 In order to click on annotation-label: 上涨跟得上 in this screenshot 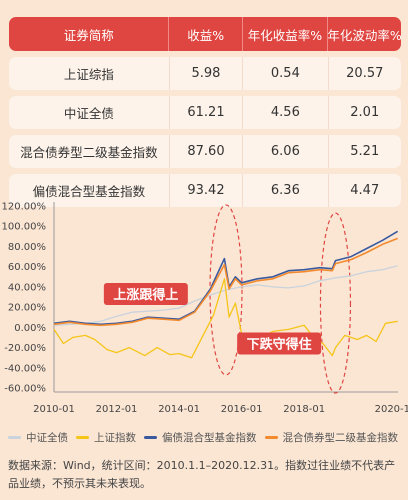, I will do `click(145, 295)`.